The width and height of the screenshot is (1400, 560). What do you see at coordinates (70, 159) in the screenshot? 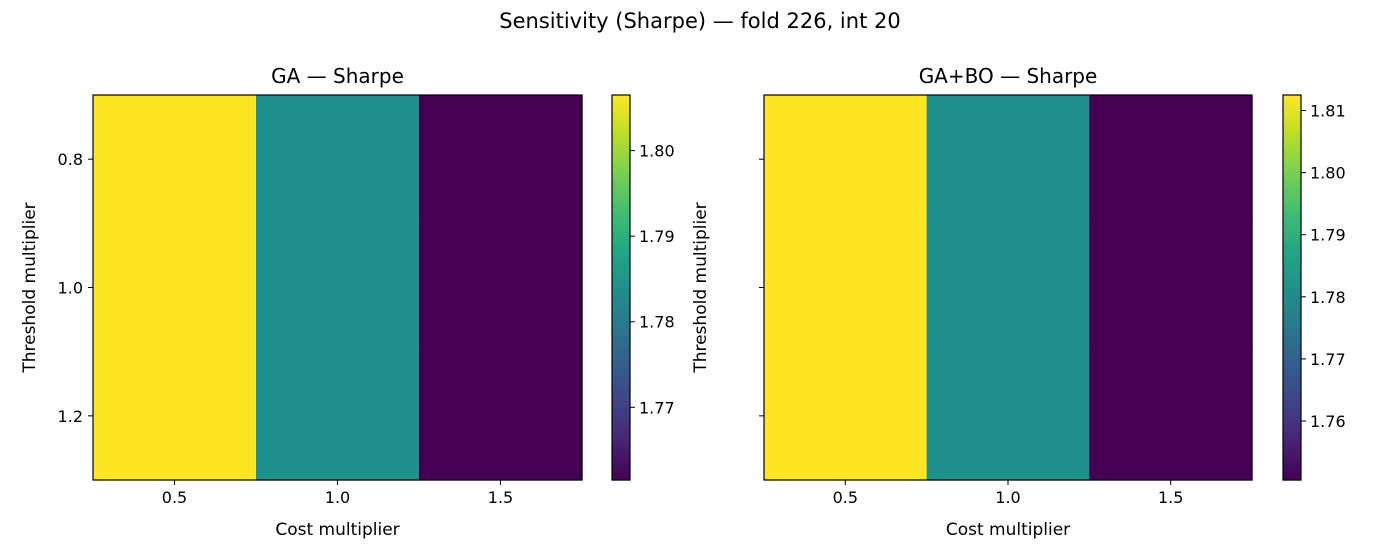
I see `y-tick-label: 0.8` at bounding box center [70, 159].